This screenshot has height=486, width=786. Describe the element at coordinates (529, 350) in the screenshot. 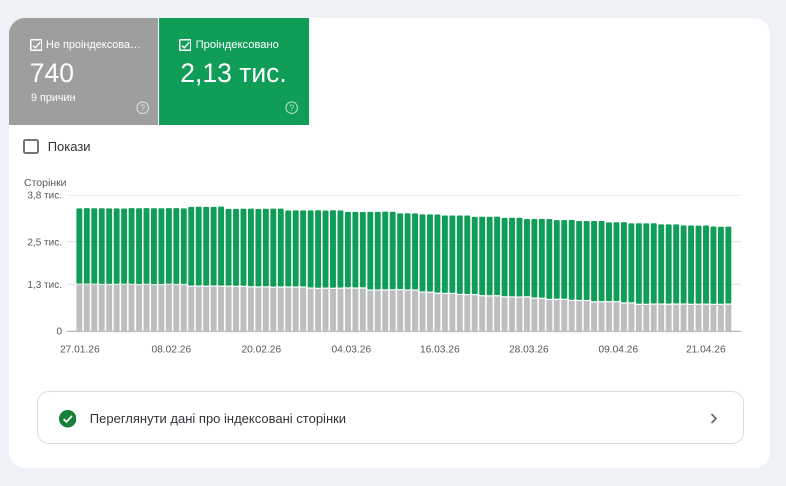

I see `svg-text: 28.03.26` at that location.